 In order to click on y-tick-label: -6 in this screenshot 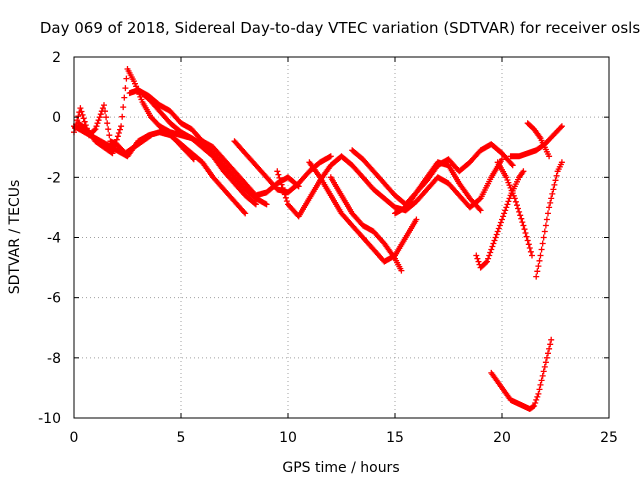, I will do `click(54, 299)`.